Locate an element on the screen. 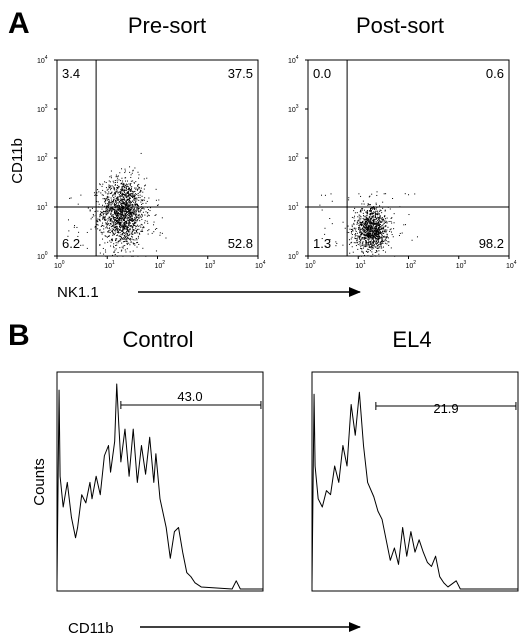 The image size is (520, 640). y-tick-label: 104 is located at coordinates (293, 60).